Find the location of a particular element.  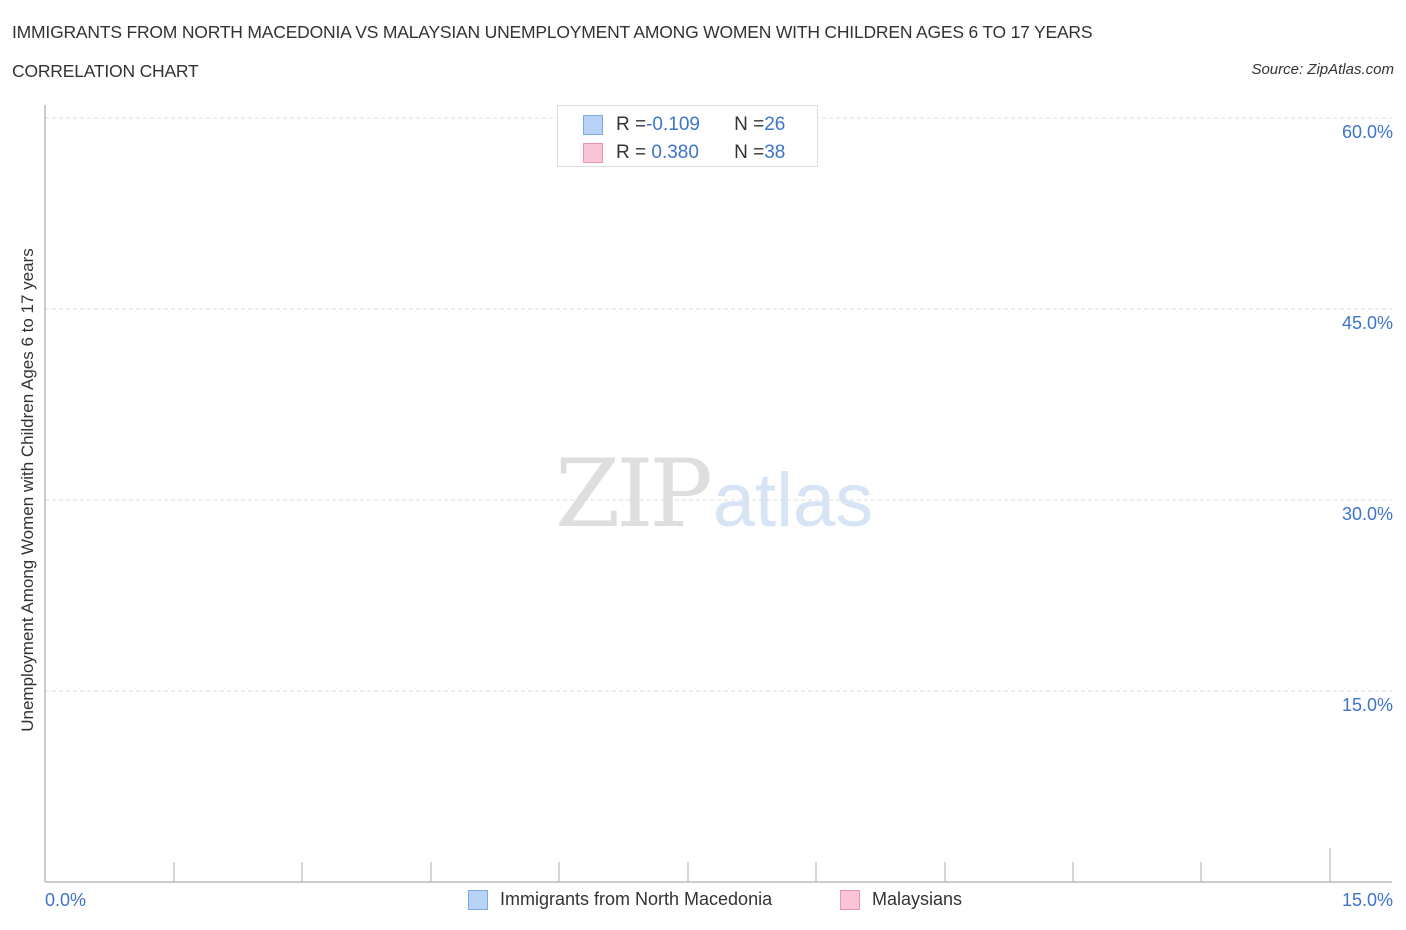

correlation-stats-box: R = -0.109 N = 26 R = 0.380 N = 38 is located at coordinates (687, 136).